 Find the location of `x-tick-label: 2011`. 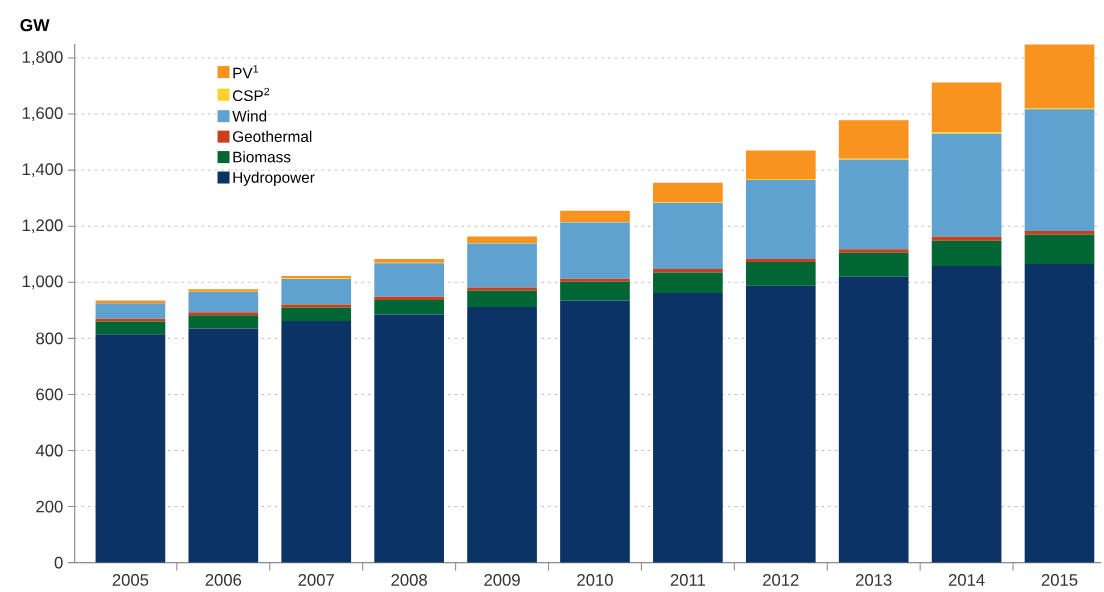

x-tick-label: 2011 is located at coordinates (687, 580).